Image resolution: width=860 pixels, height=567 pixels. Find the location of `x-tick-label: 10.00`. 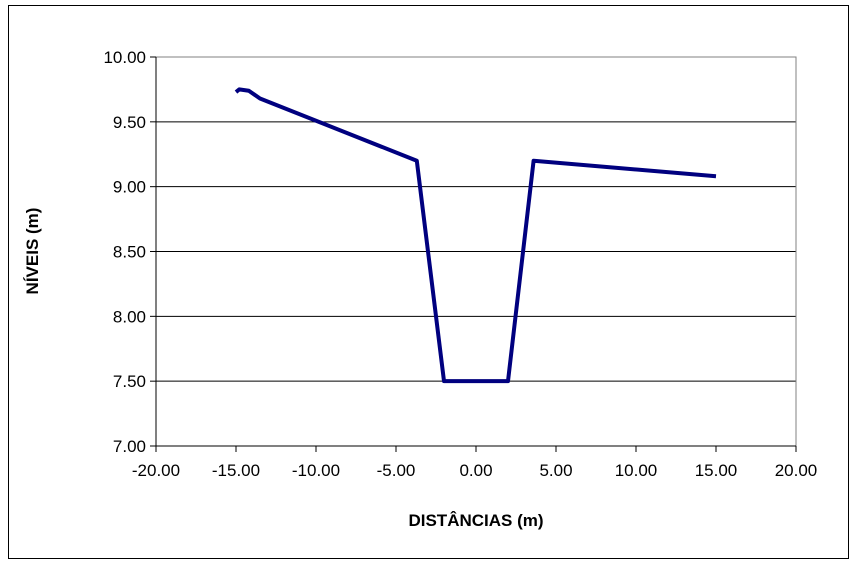

x-tick-label: 10.00 is located at coordinates (636, 470).